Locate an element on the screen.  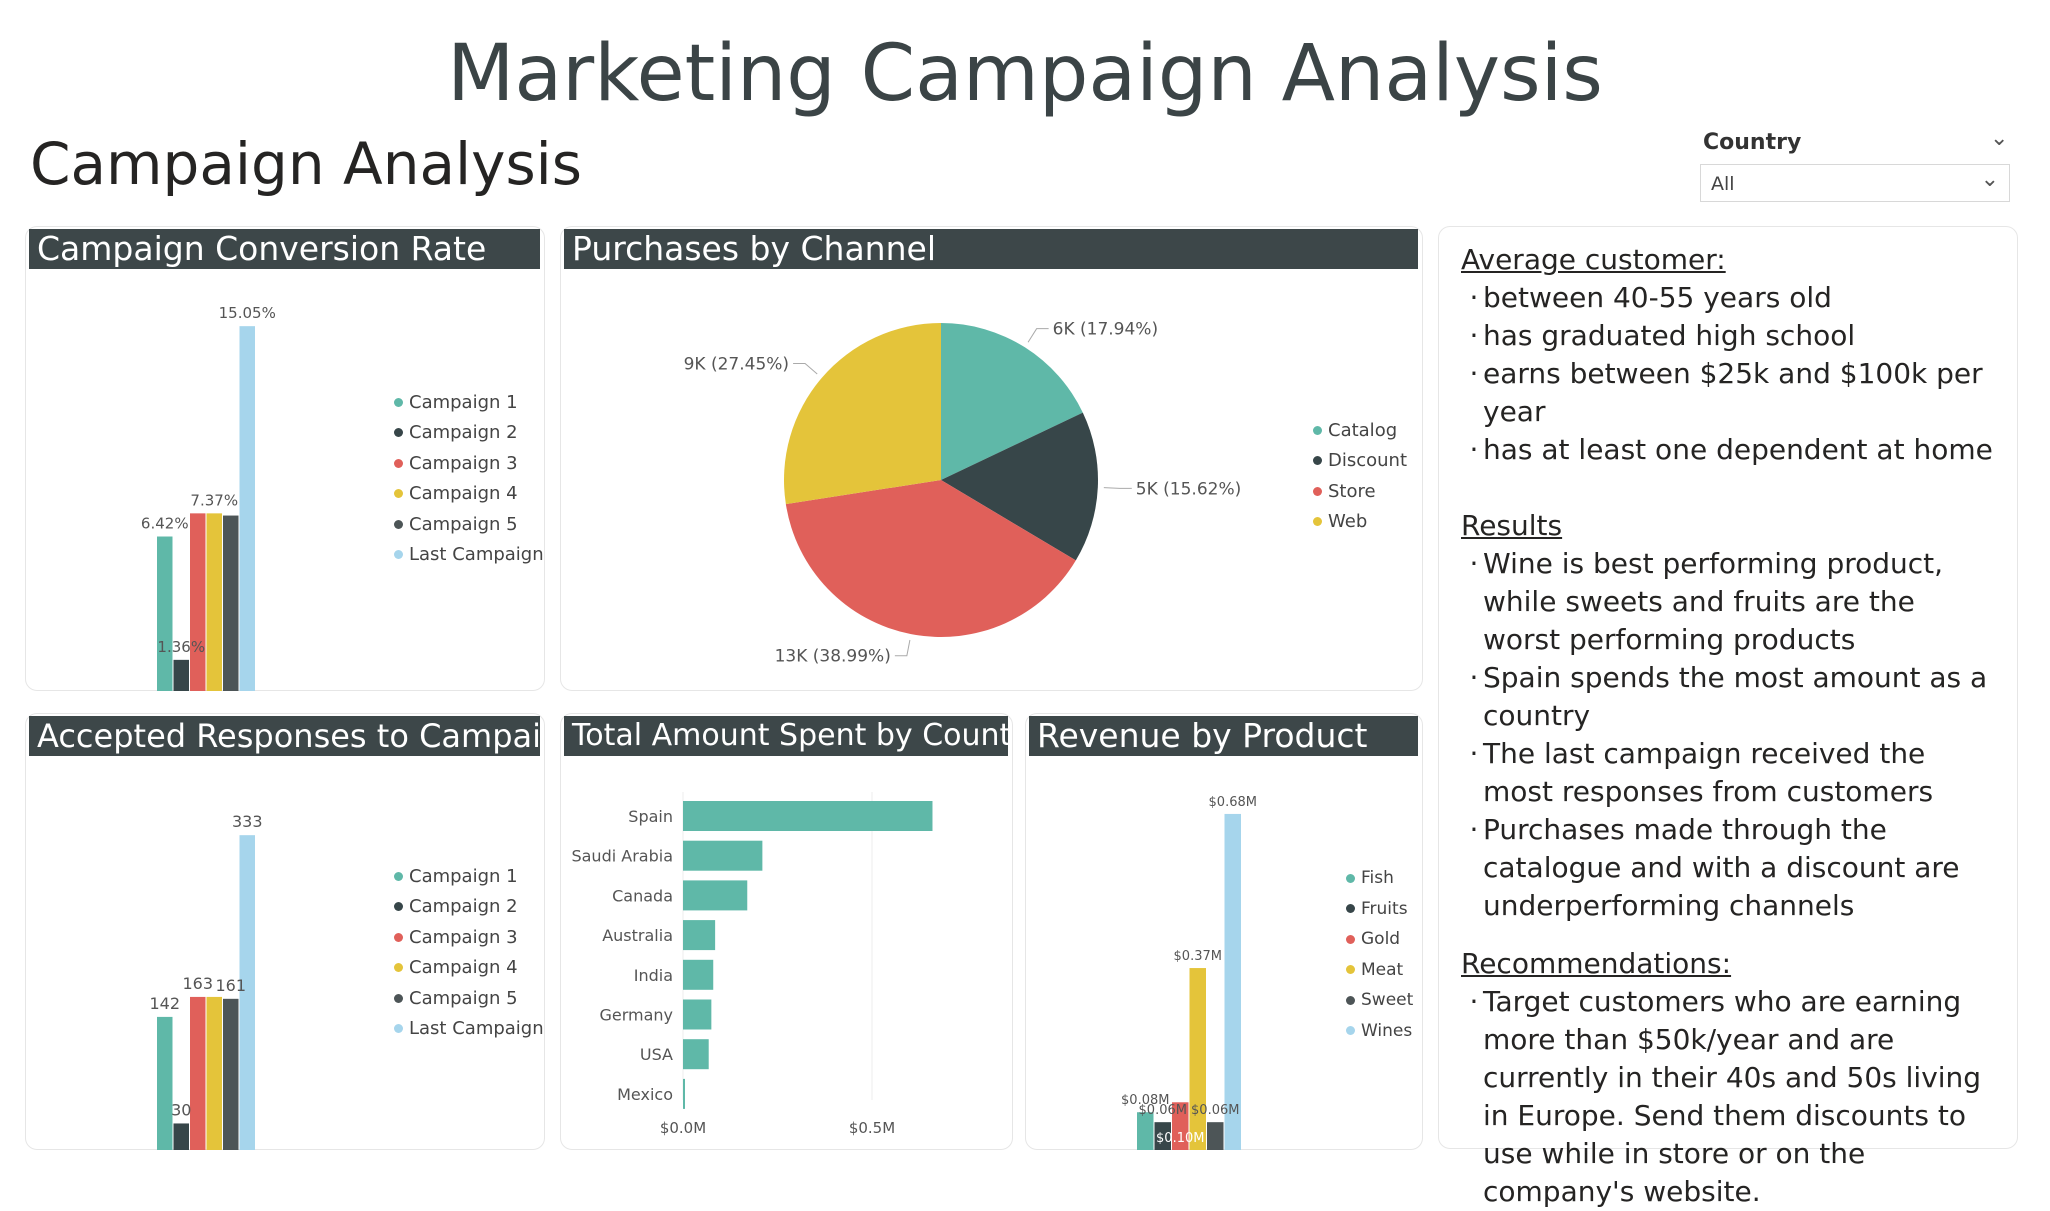
bar-spain is located at coordinates (808, 816).